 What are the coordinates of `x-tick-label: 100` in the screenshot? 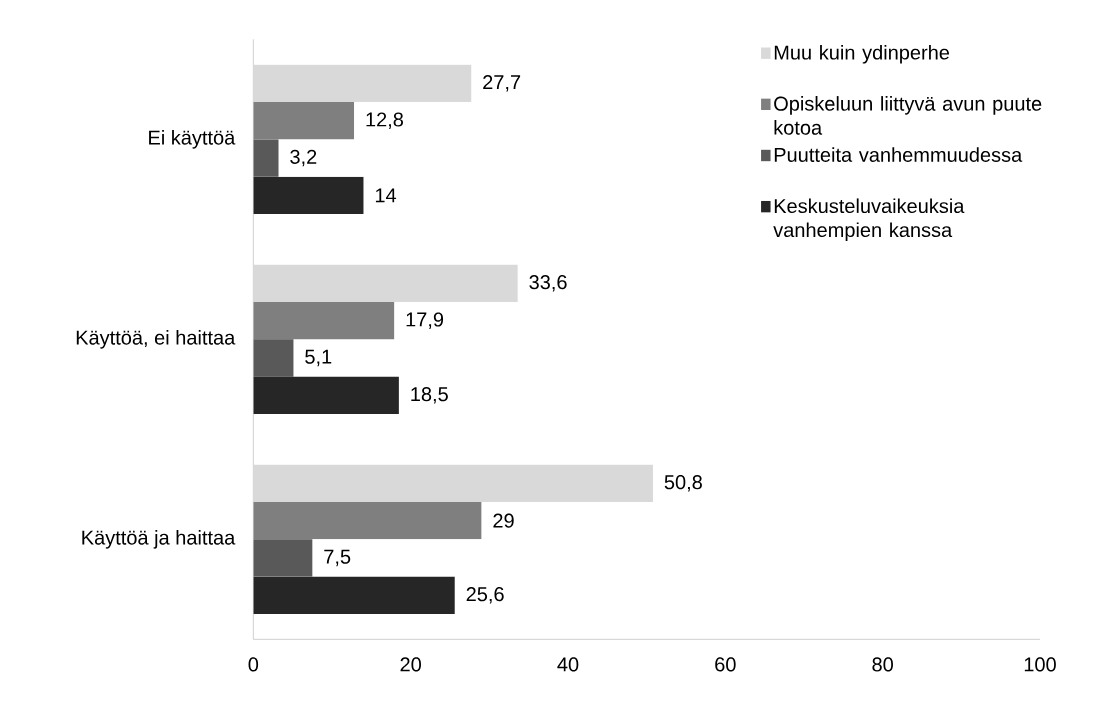 It's located at (1040, 664).